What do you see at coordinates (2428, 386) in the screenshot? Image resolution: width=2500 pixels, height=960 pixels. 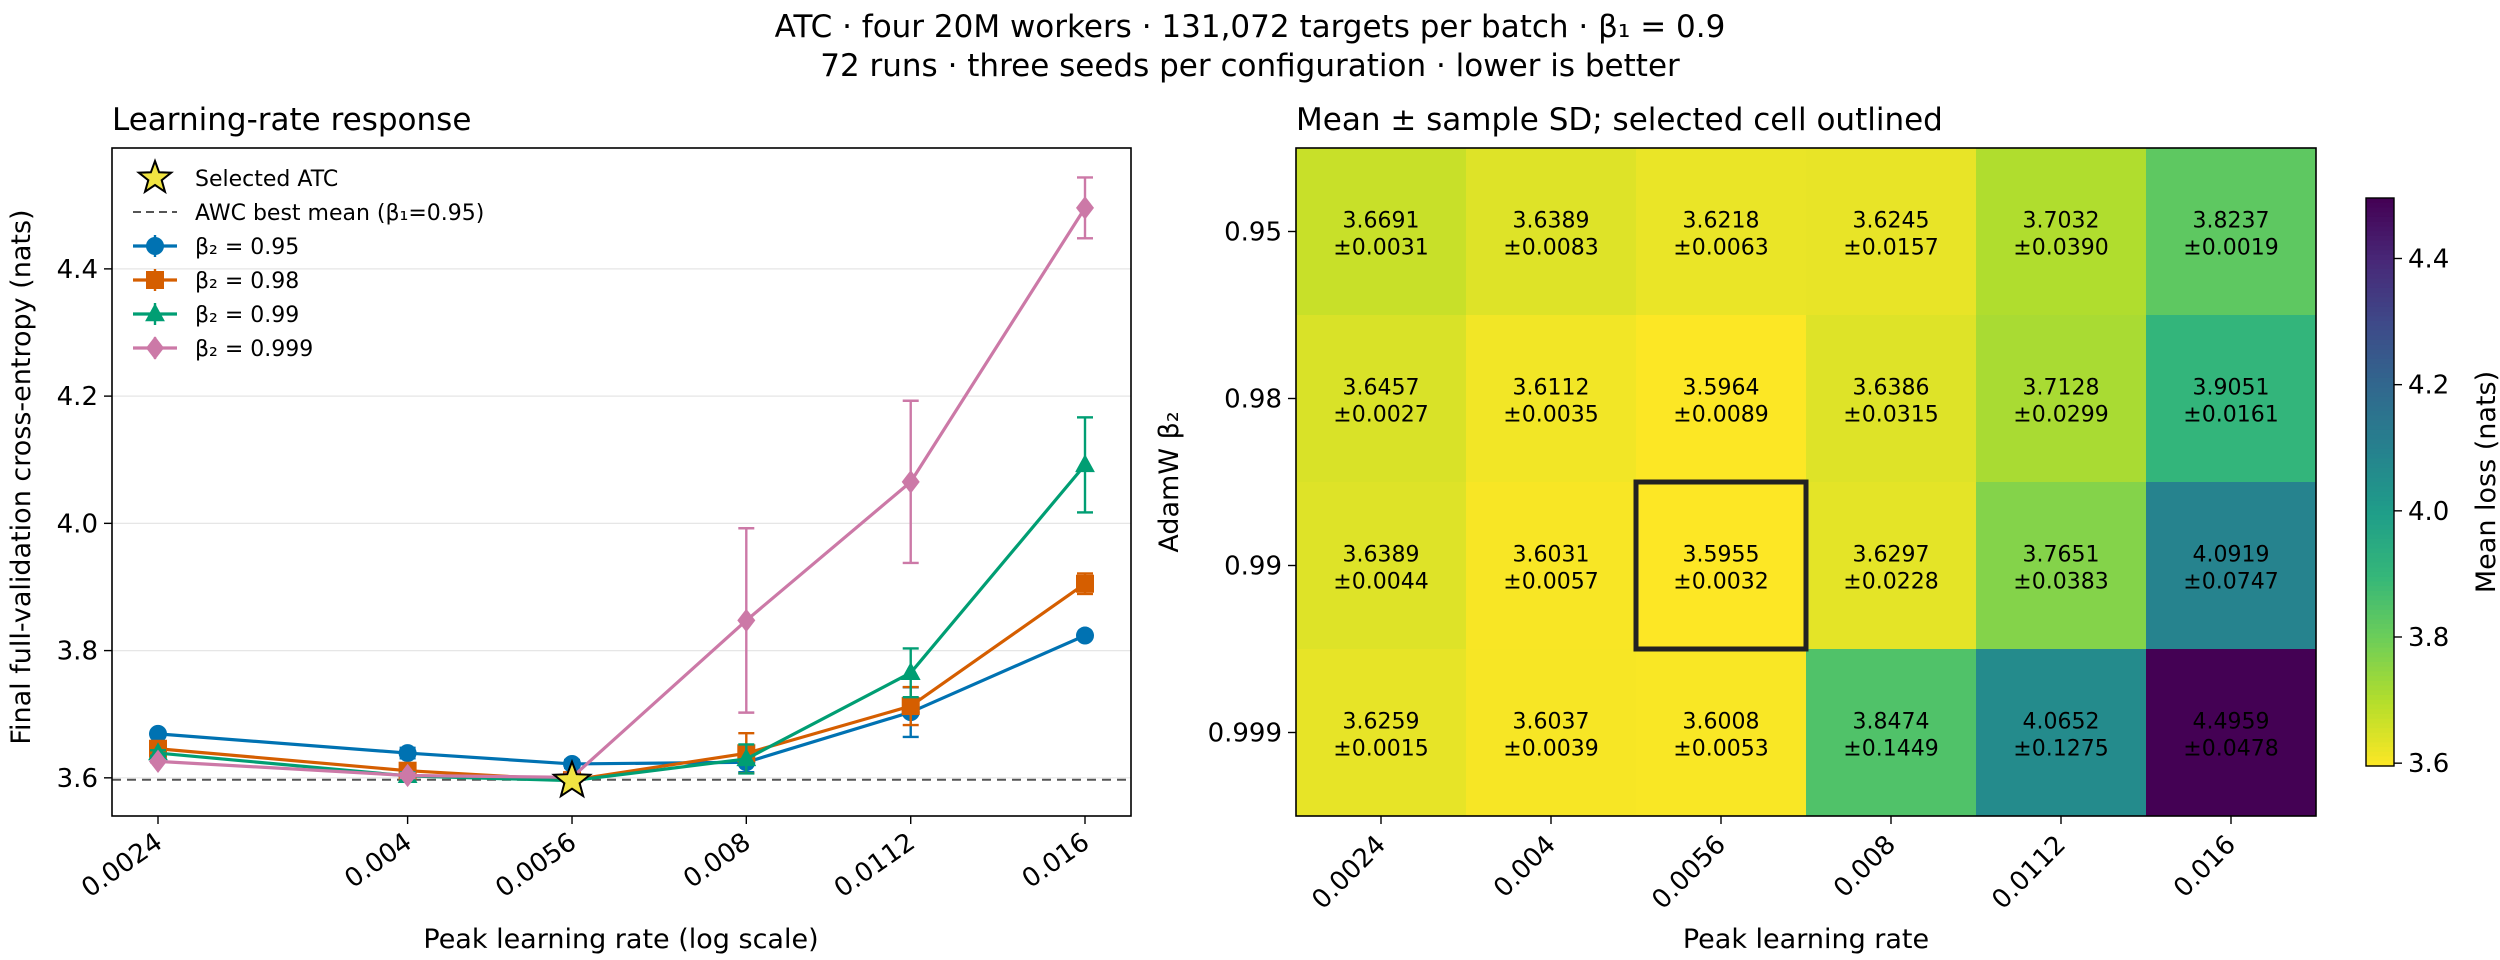 I see `colorbar-tick-label: 4.2` at bounding box center [2428, 386].